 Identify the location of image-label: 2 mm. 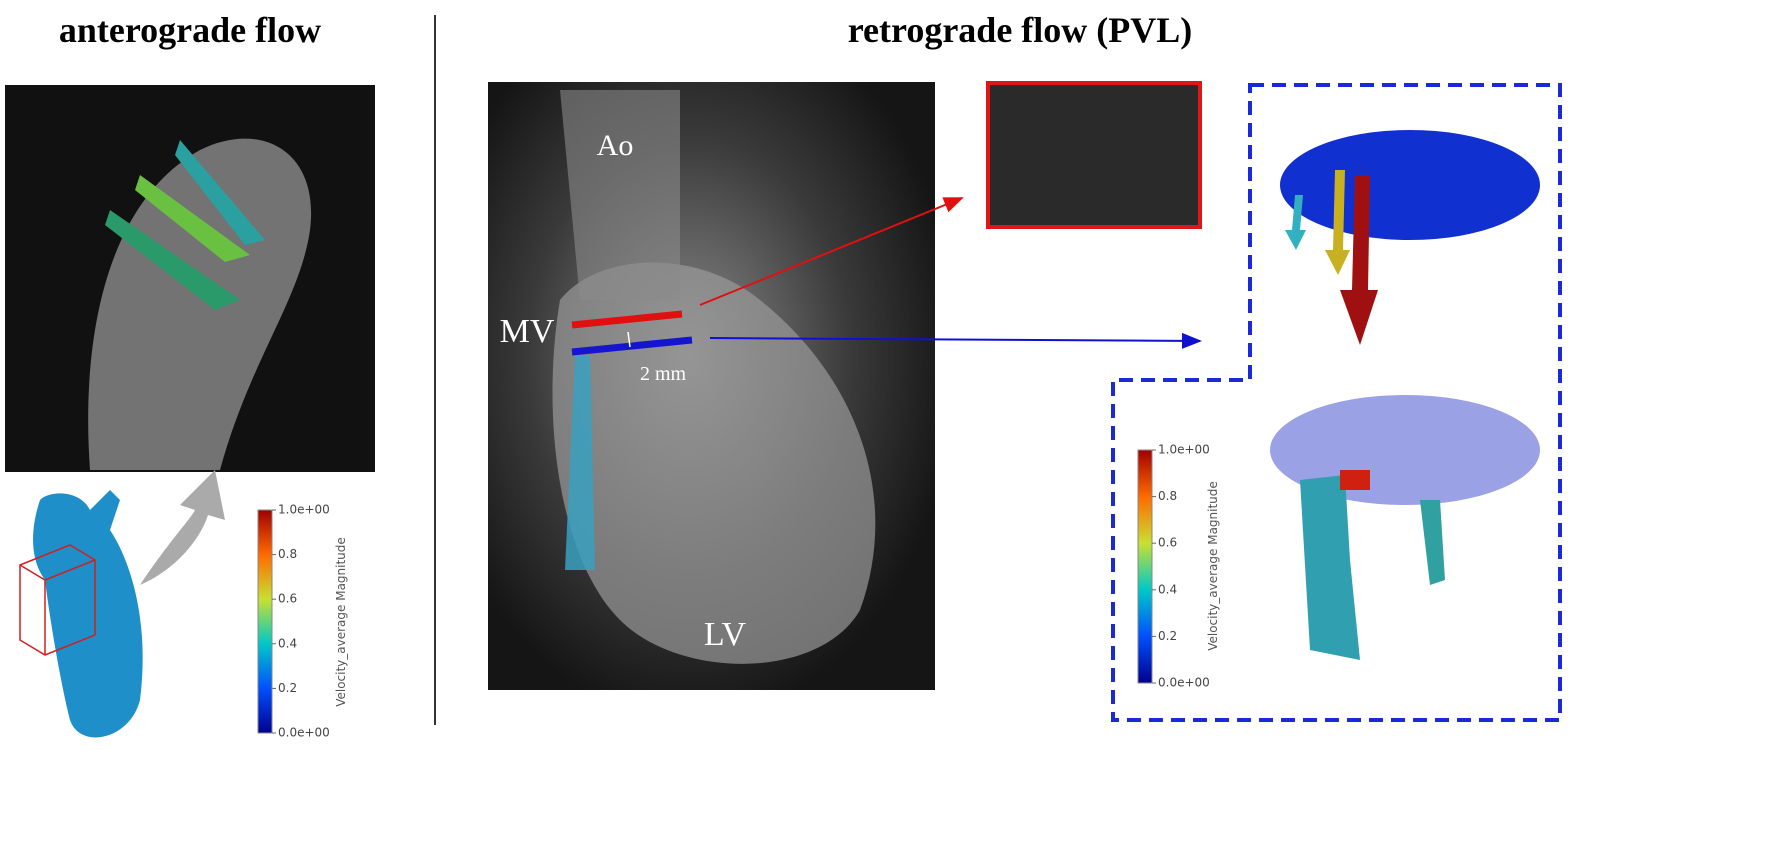
(663, 374).